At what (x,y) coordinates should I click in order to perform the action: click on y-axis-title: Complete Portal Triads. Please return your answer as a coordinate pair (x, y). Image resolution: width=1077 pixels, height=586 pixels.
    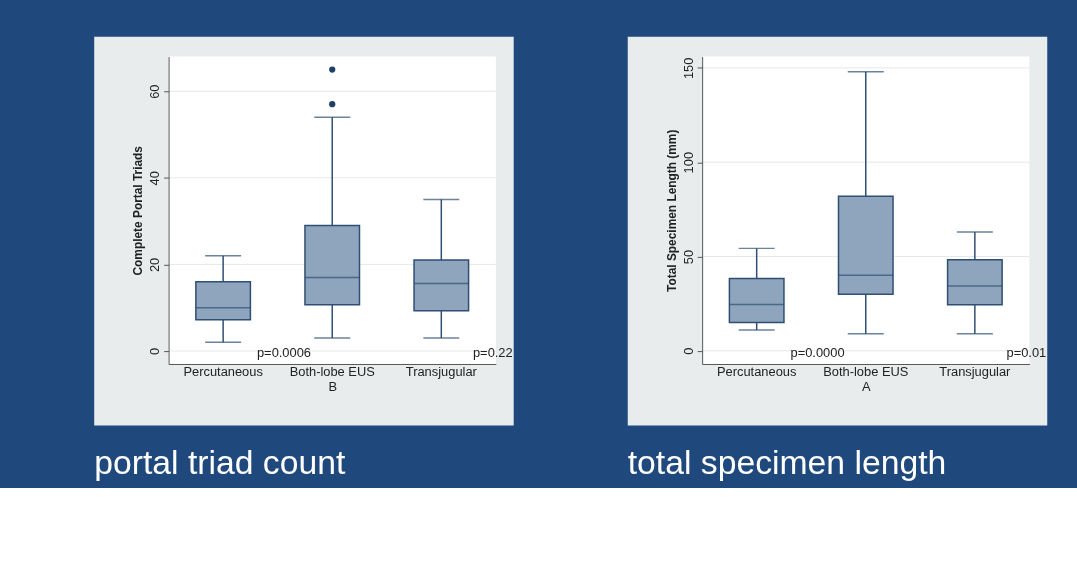
    Looking at the image, I should click on (138, 210).